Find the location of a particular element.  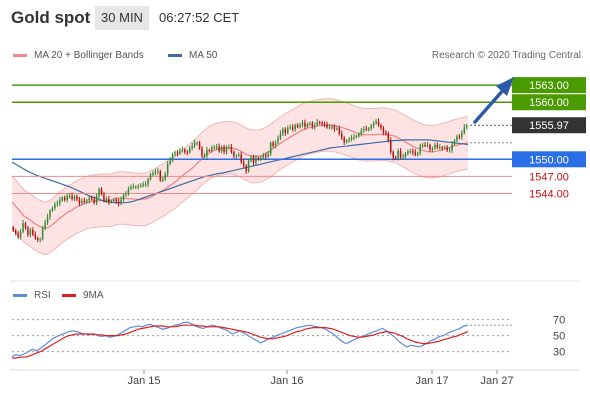

support-level-label: 1547.00 is located at coordinates (549, 177).